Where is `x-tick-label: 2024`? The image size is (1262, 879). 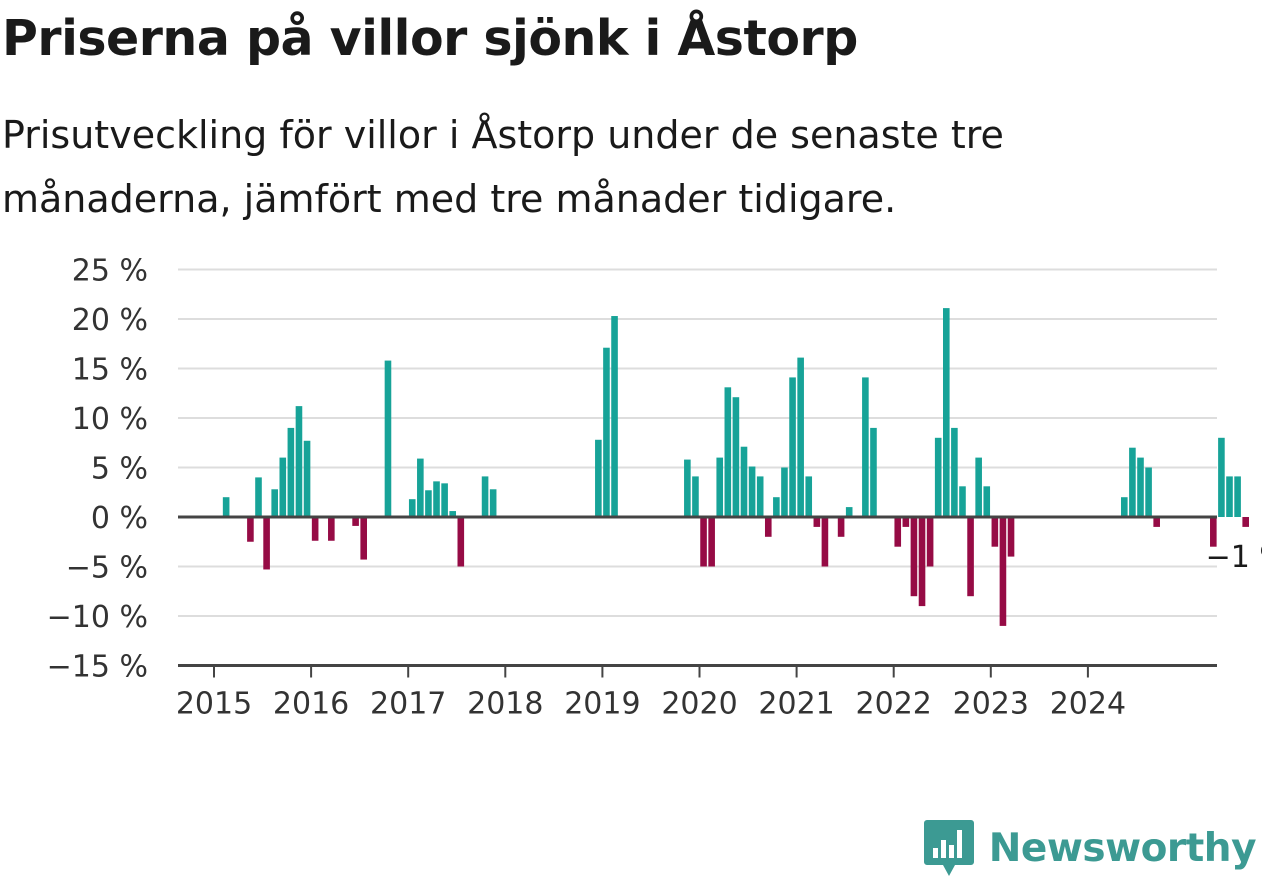 x-tick-label: 2024 is located at coordinates (1088, 704).